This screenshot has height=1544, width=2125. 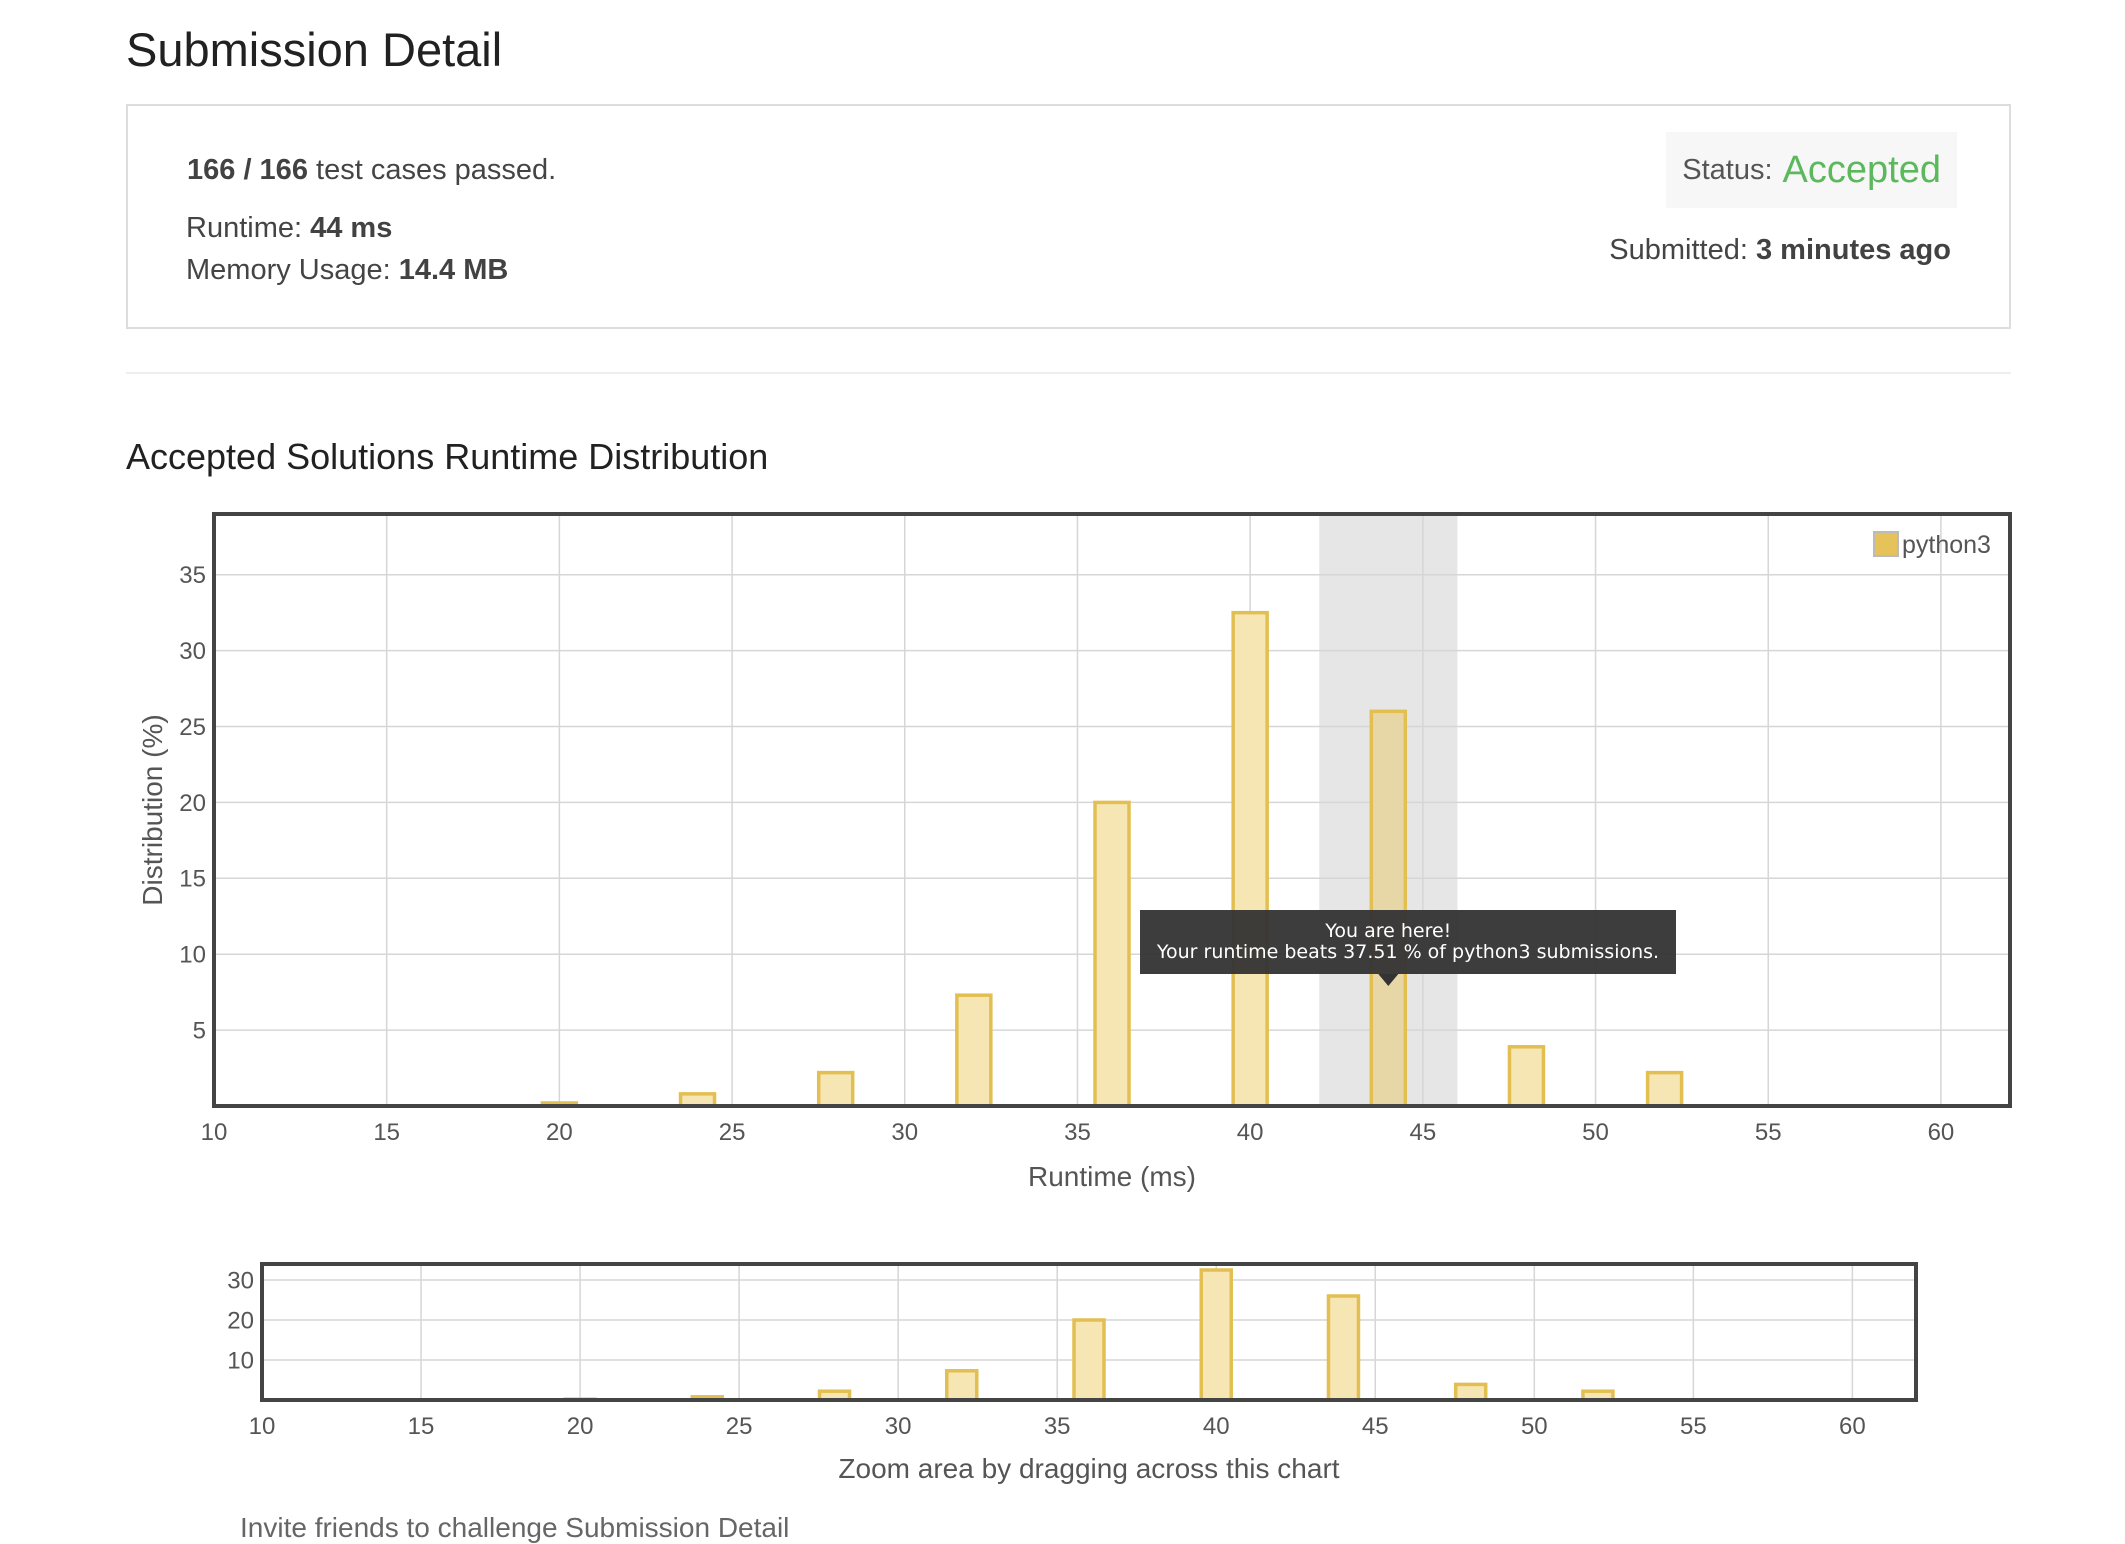 I want to click on submitted-row: Submitted: 3 minutes ago, so click(x=1780, y=250).